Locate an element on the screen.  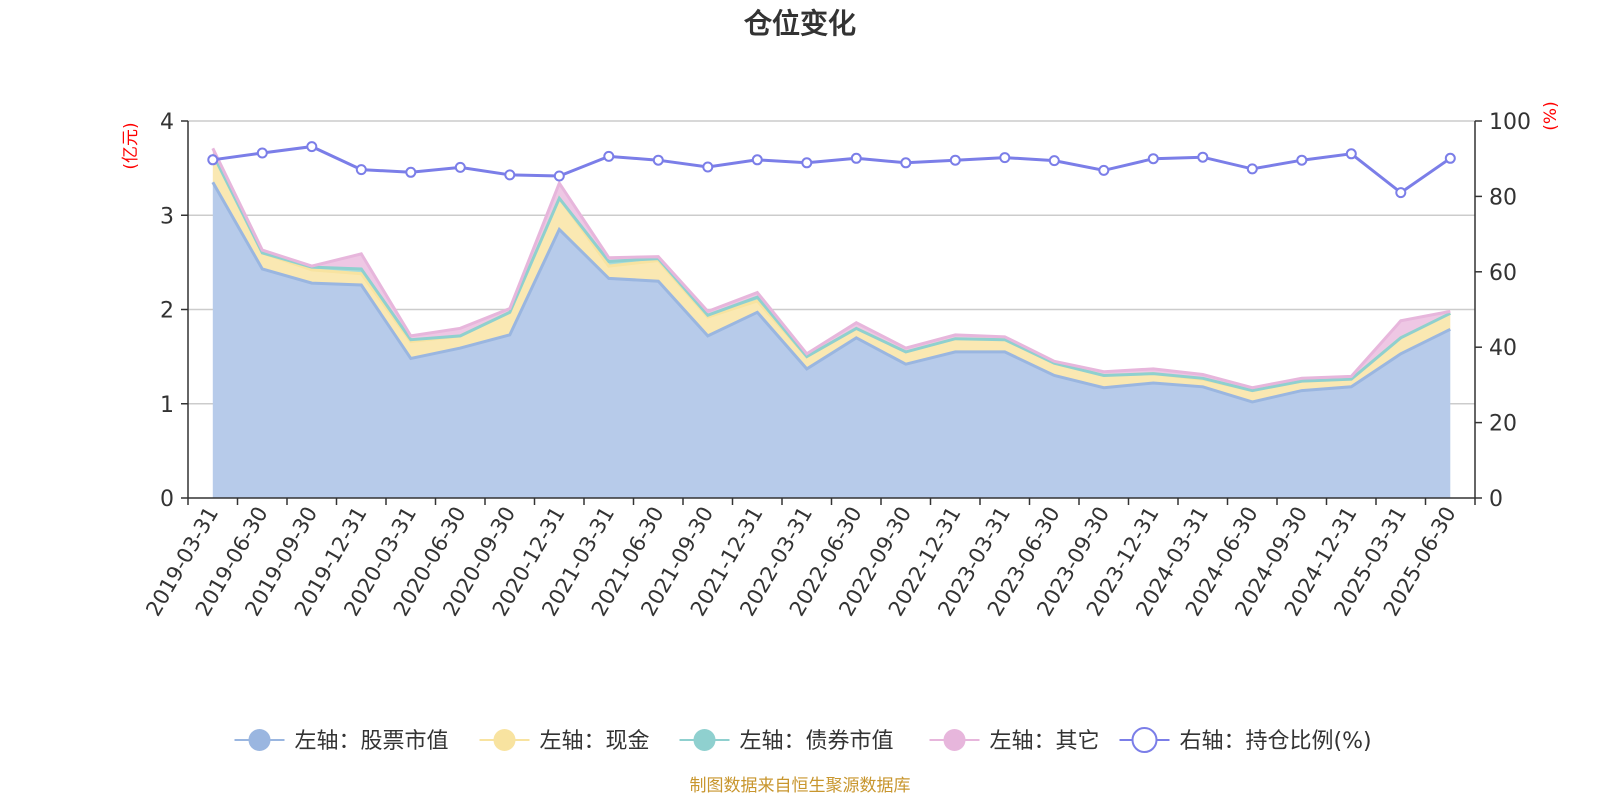
right-axis-tick-label: 60 is located at coordinates (1503, 273).